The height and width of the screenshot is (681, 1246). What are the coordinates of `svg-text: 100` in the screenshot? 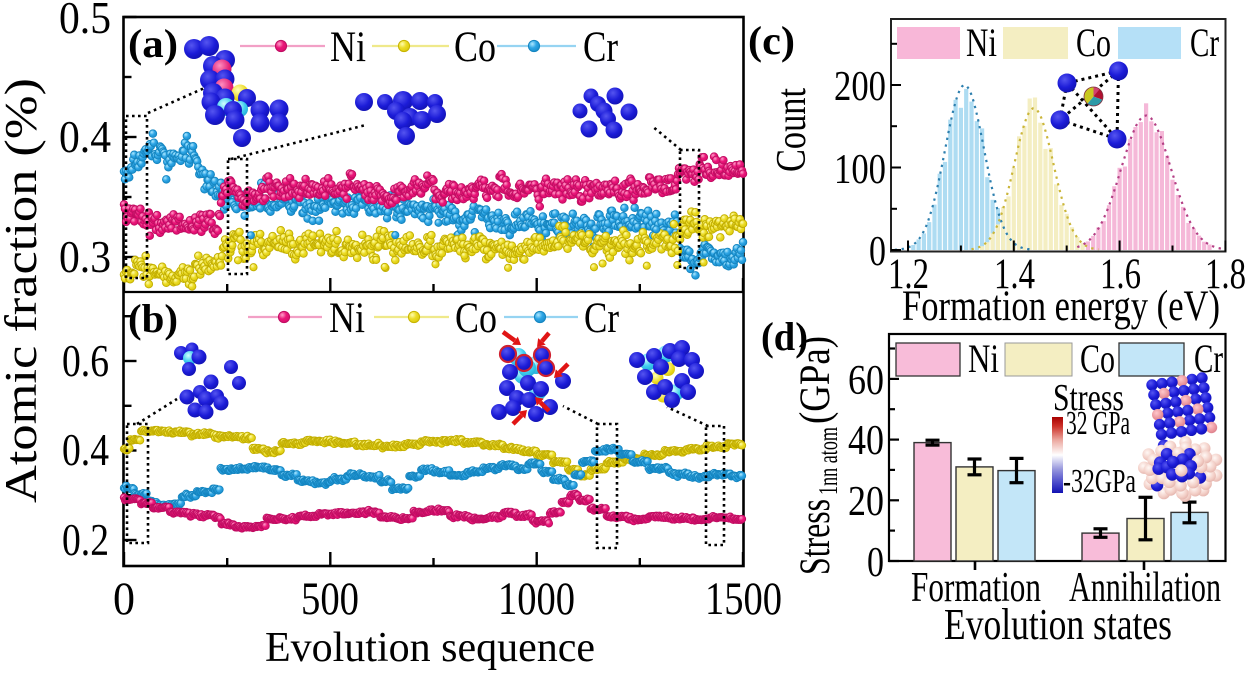 It's located at (860, 170).